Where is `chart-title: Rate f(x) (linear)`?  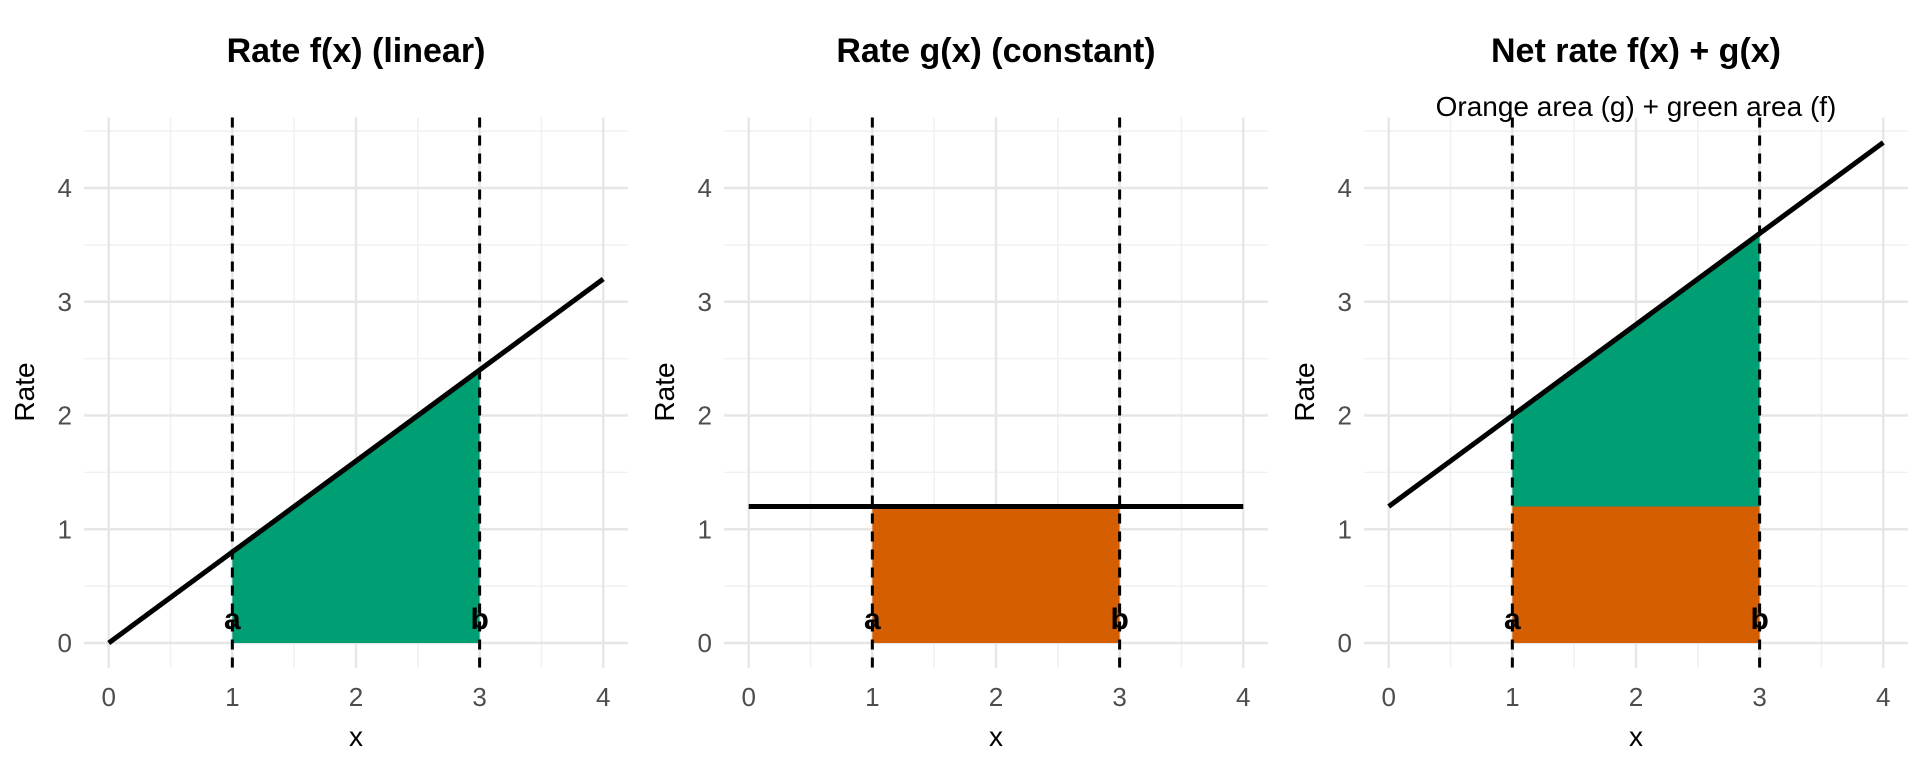
chart-title: Rate f(x) (linear) is located at coordinates (356, 51).